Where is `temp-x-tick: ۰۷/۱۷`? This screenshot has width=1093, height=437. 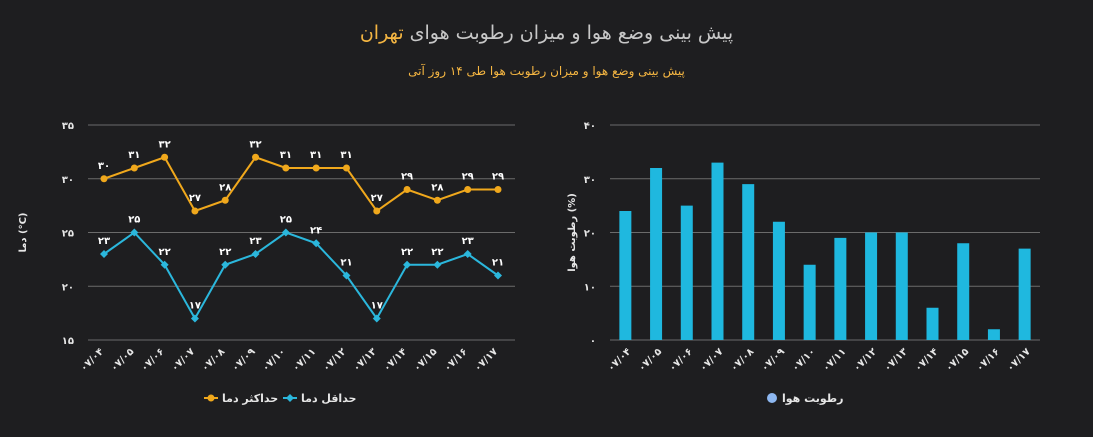
temp-x-tick: ۰۷/۱۷ is located at coordinates (486, 360).